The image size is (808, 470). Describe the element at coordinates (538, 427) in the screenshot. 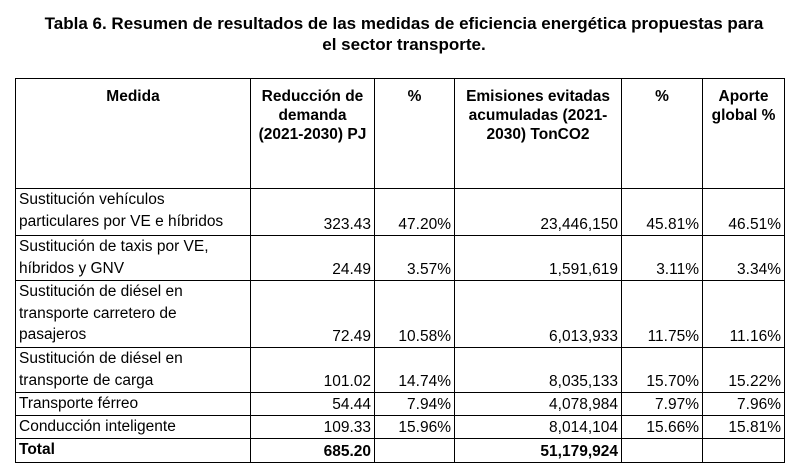

I see `emissions-cell: 8,014,104` at that location.